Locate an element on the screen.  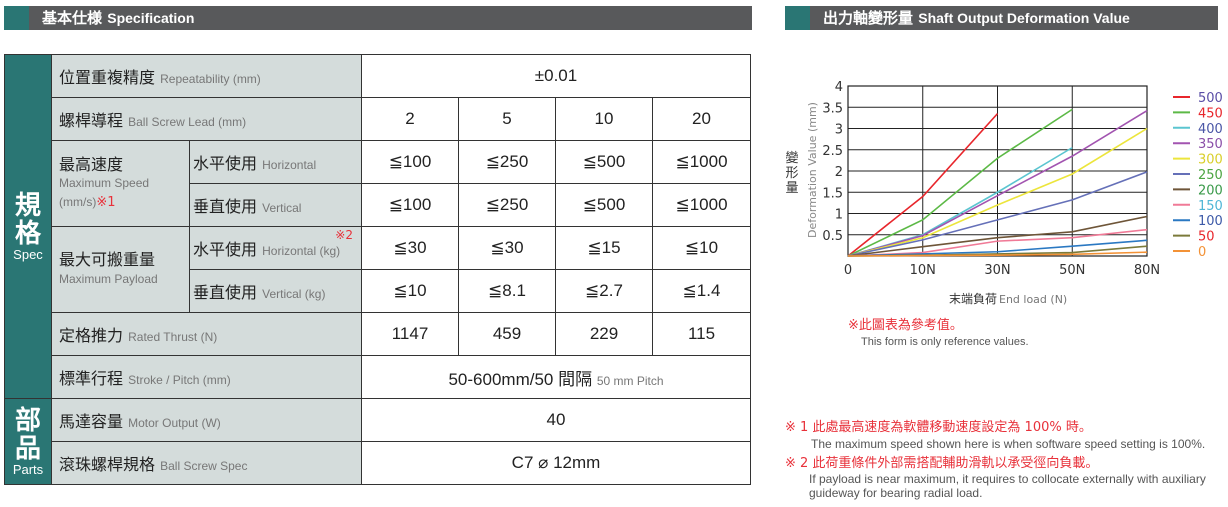
y-tick-label: 1.5 is located at coordinates (832, 193).